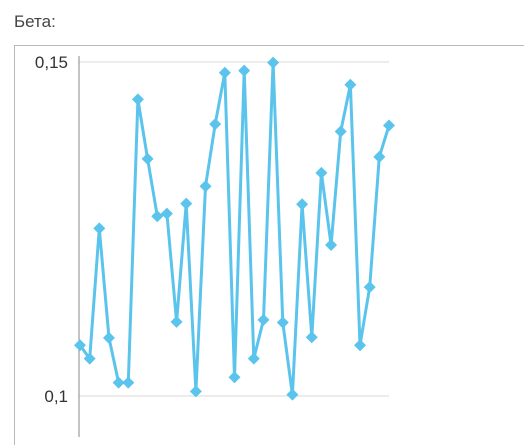 This screenshot has width=524, height=445. What do you see at coordinates (51, 229) in the screenshot?
I see `y-tick-labels: 0,15 0,1` at bounding box center [51, 229].